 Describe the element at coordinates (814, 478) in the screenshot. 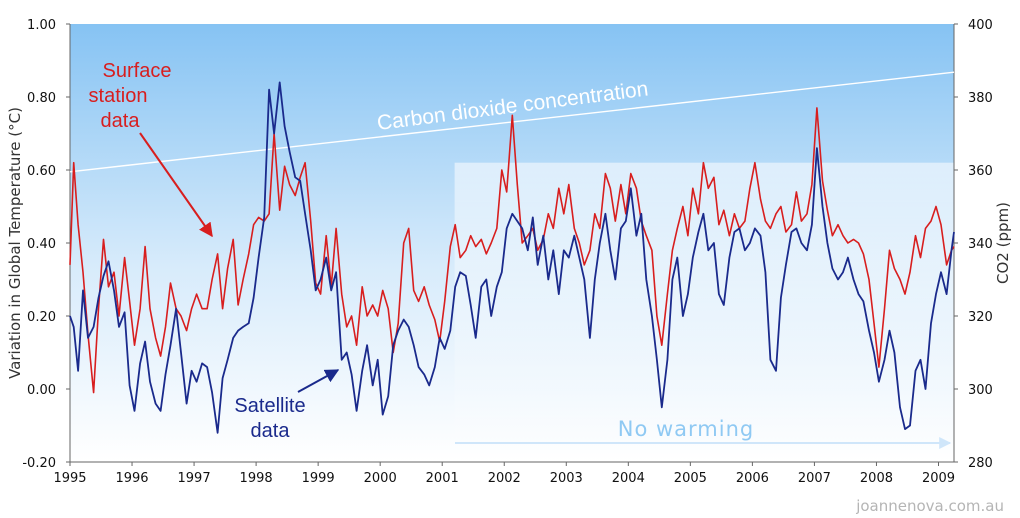

I see `x-tick-label: 2007` at that location.